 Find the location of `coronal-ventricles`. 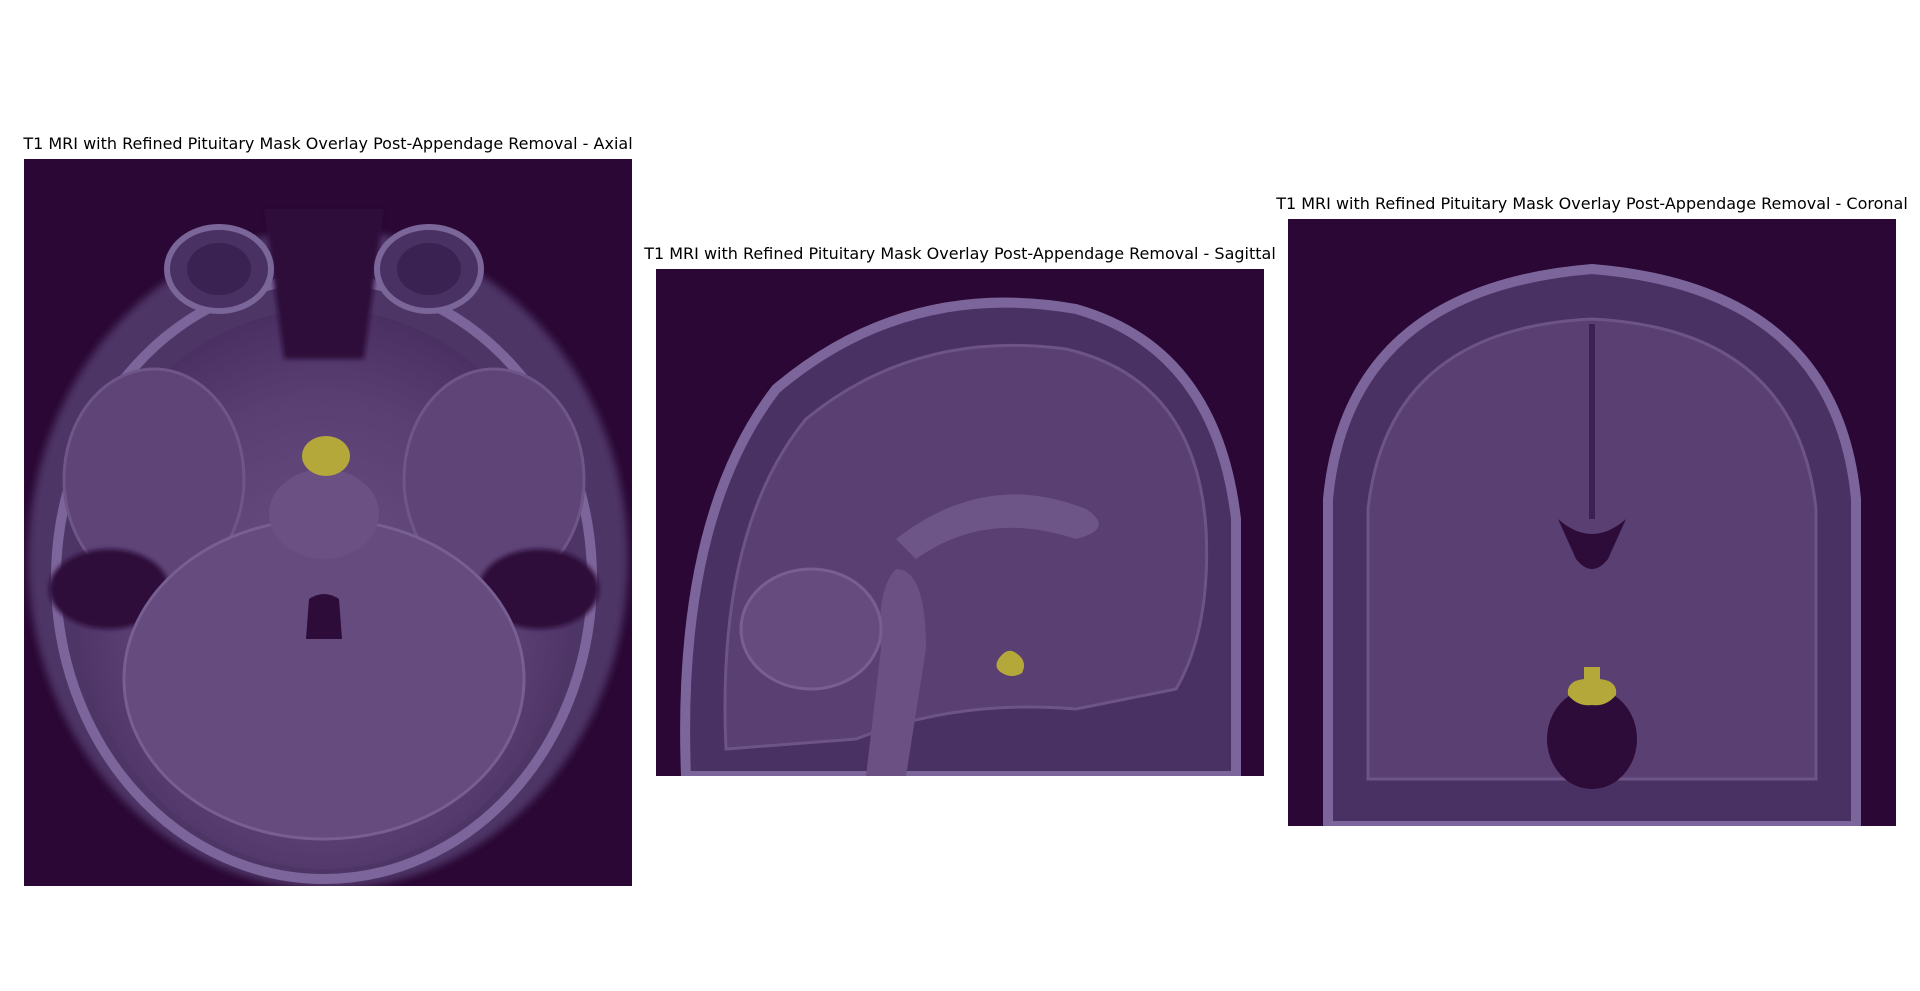

coronal-ventricles is located at coordinates (1592, 544).